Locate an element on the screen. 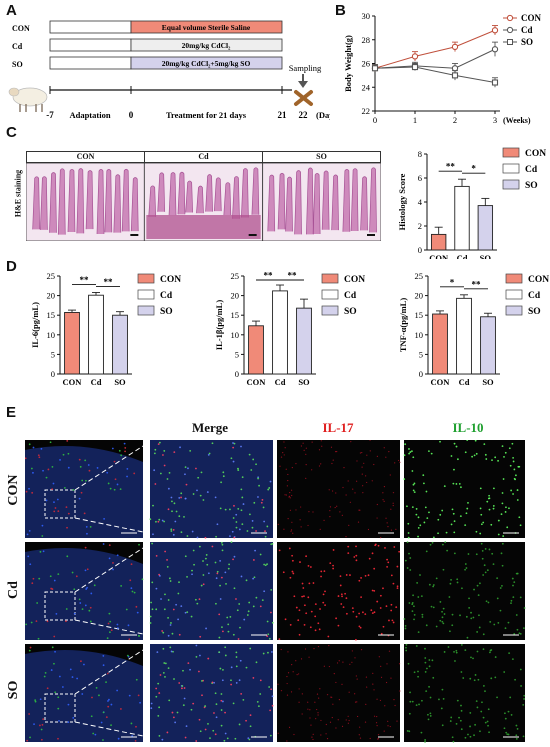 The width and height of the screenshot is (550, 747). if-zoom-line-bottom-con is located at coordinates (109, 525).